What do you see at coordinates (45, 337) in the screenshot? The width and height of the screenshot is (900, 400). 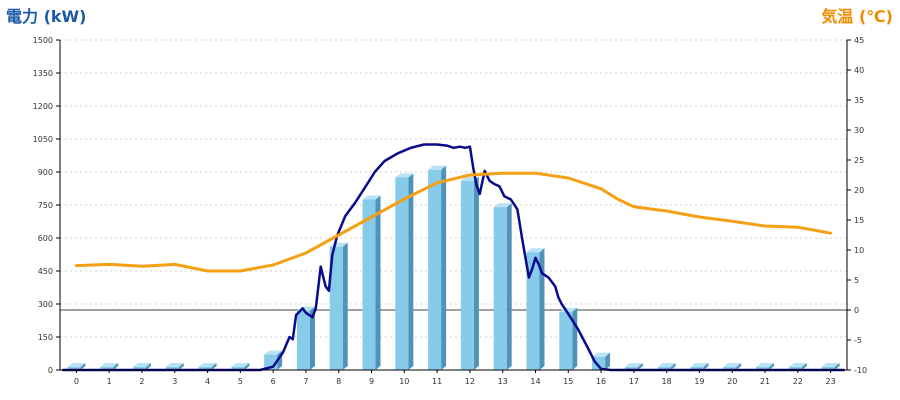 I see `left-tick-label: 150` at bounding box center [45, 337].